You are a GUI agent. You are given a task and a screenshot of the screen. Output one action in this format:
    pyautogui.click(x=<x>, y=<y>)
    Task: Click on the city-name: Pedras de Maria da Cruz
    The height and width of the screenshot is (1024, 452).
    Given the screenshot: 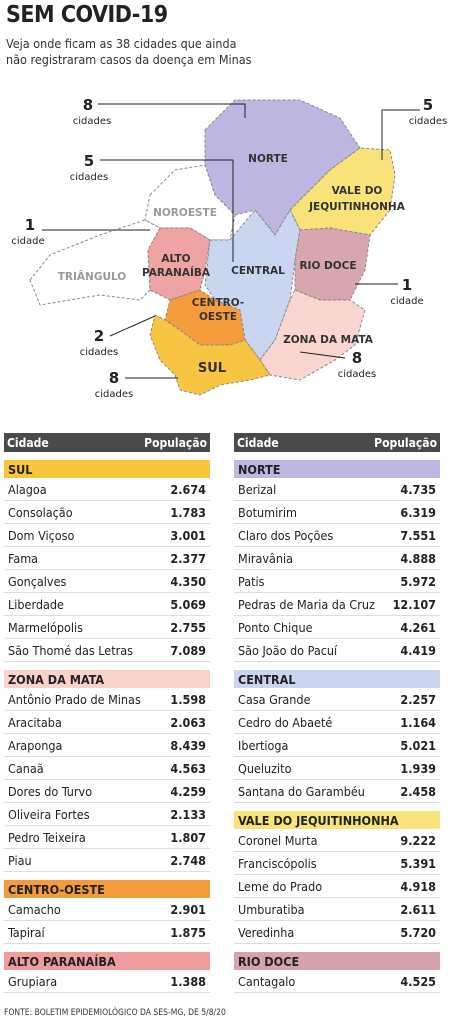 What is the action you would take?
    pyautogui.click(x=306, y=604)
    